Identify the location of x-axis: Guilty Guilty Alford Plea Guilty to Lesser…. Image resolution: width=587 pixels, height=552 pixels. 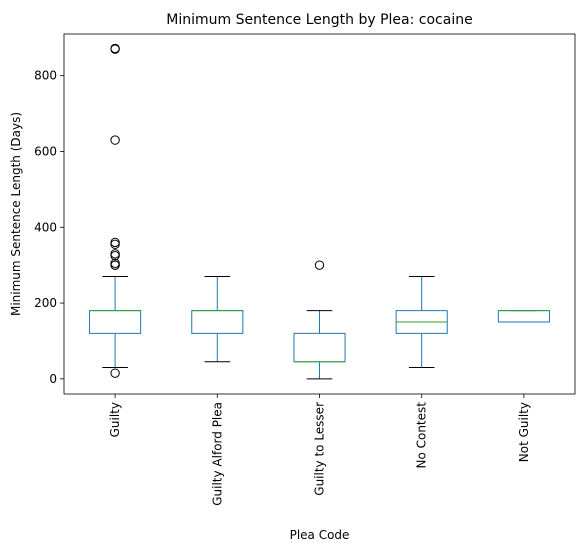
(319, 450).